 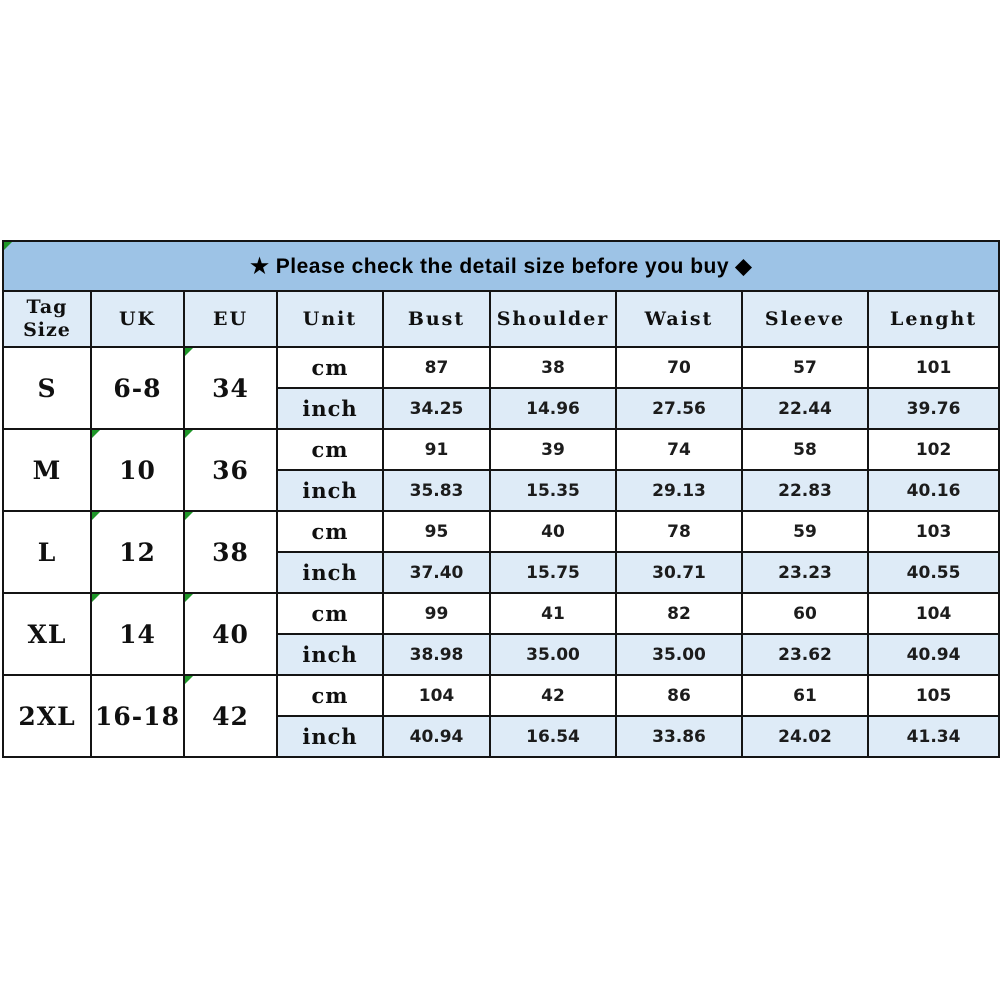 I want to click on table-row: inch 35.83 15.35 29.13 22.83 40.16, so click(x=502, y=490).